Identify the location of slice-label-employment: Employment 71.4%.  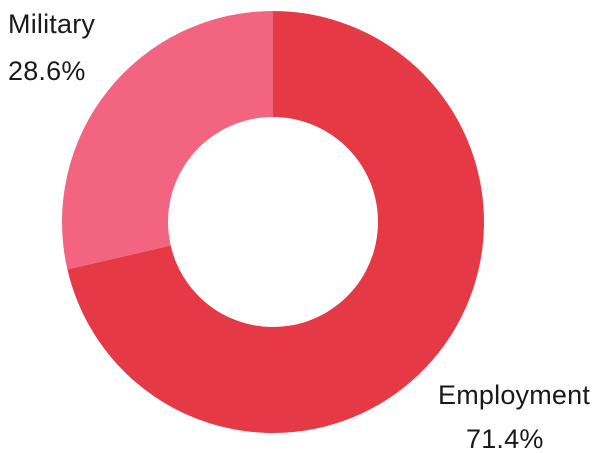
(514, 416).